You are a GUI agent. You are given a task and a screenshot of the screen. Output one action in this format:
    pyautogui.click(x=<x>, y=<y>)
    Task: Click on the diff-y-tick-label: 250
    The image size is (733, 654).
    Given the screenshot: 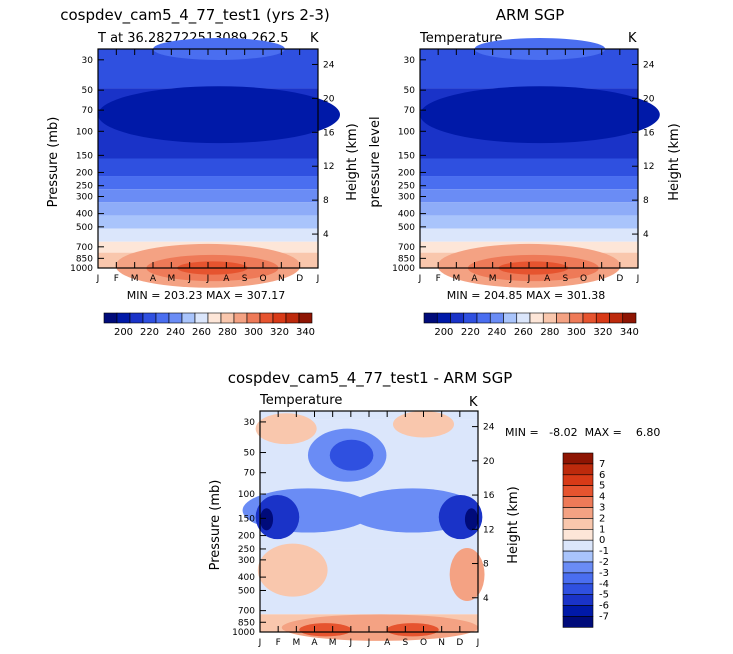 What is the action you would take?
    pyautogui.click(x=246, y=550)
    